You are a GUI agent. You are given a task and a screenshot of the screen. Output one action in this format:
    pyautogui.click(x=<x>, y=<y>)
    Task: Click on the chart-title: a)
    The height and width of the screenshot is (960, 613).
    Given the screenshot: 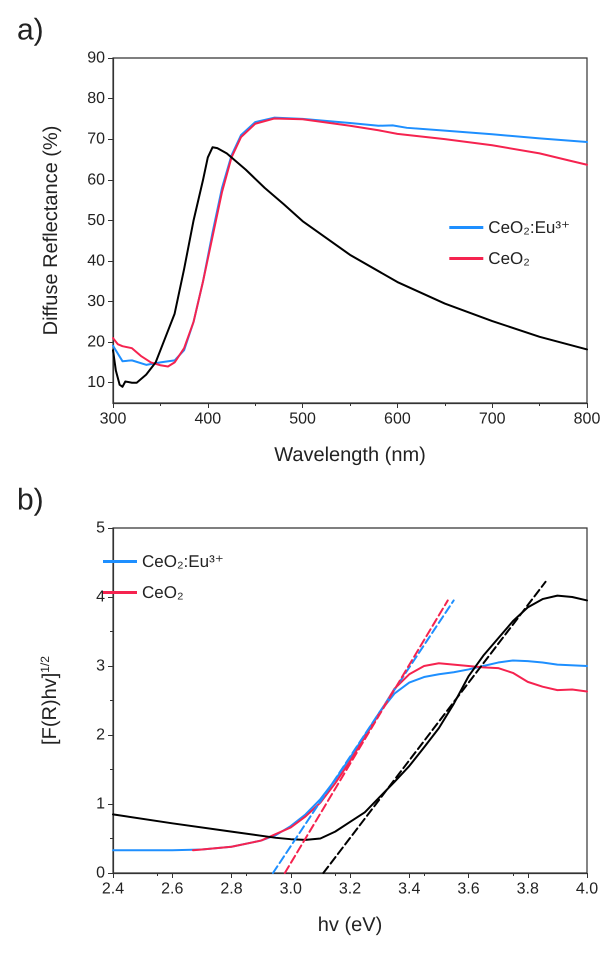 What is the action you would take?
    pyautogui.click(x=30, y=30)
    